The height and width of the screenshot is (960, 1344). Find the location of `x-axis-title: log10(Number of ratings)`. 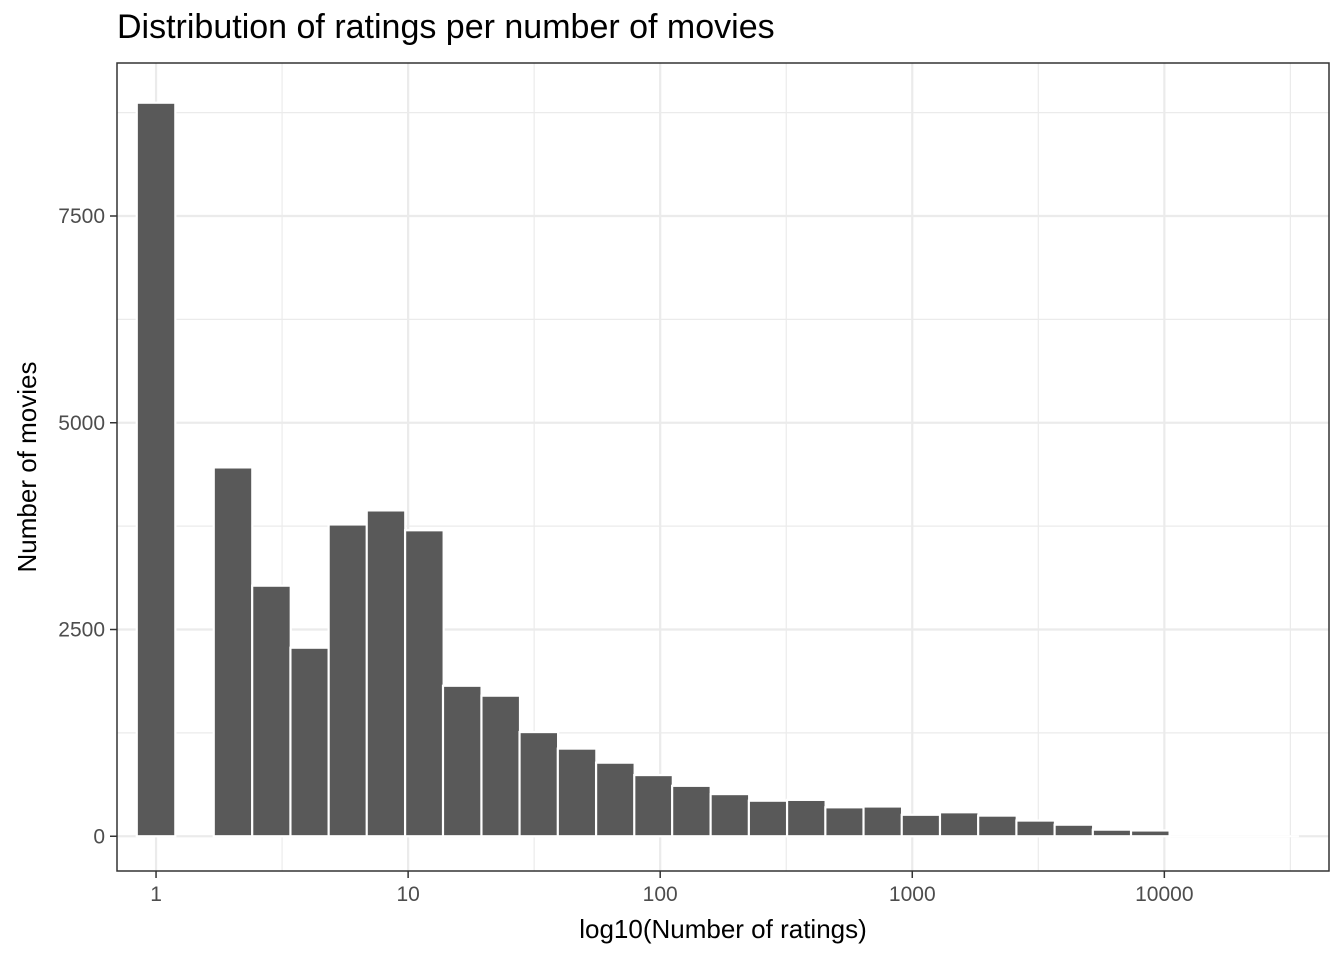

x-axis-title: log10(Number of ratings) is located at coordinates (723, 929).